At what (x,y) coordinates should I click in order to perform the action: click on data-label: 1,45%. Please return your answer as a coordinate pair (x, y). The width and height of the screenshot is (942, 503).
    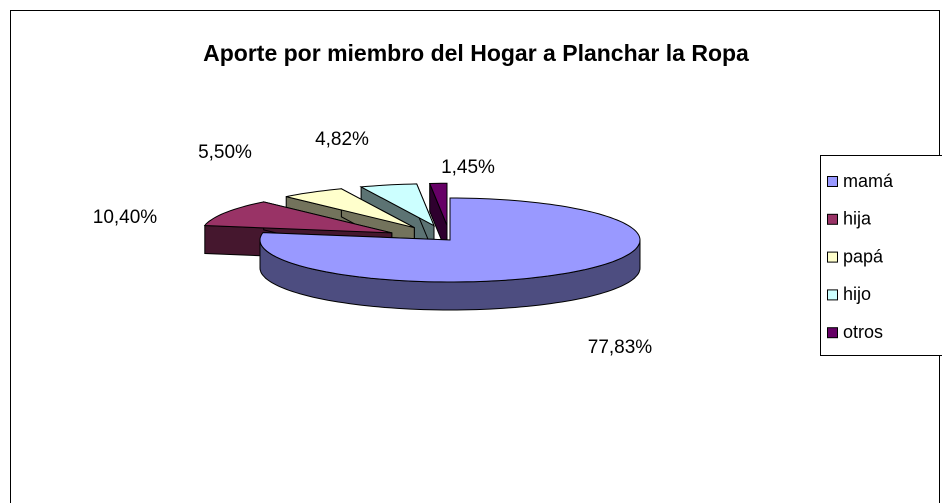
    Looking at the image, I should click on (468, 167).